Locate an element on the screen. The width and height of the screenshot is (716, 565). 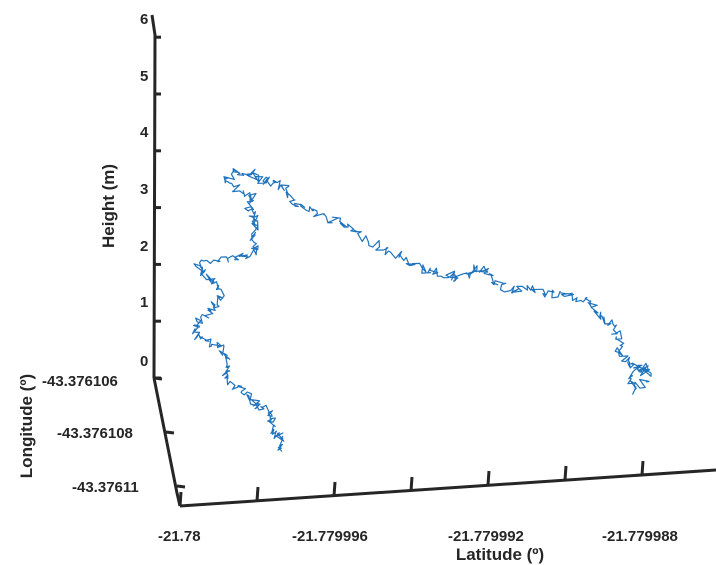
x-tick-label: -21.779988 is located at coordinates (640, 536).